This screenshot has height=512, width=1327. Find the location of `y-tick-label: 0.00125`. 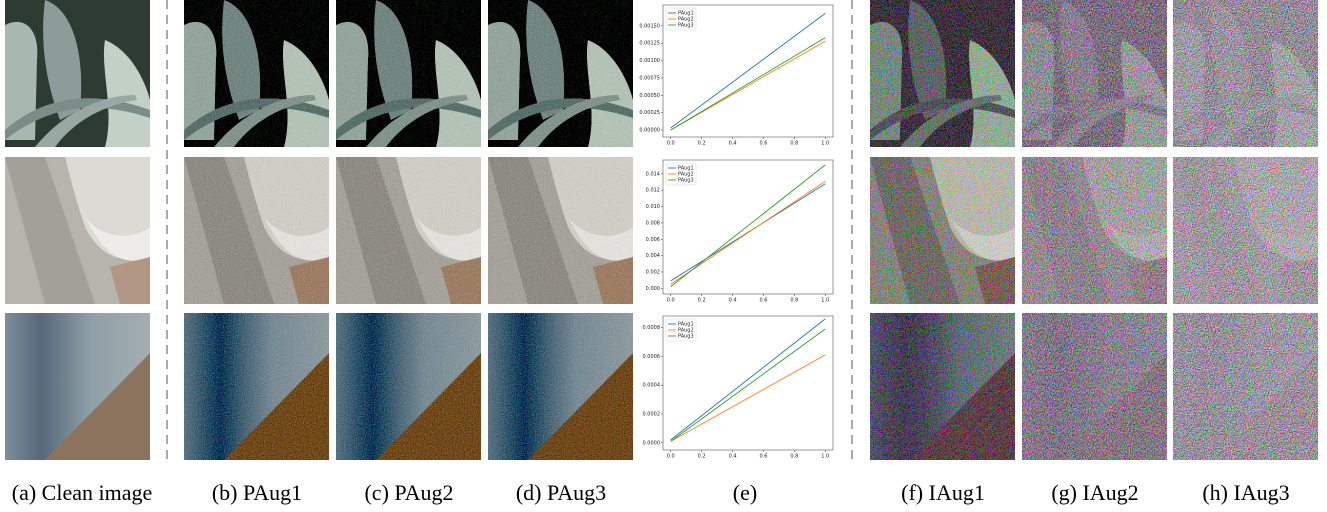

y-tick-label: 0.00125 is located at coordinates (649, 44).